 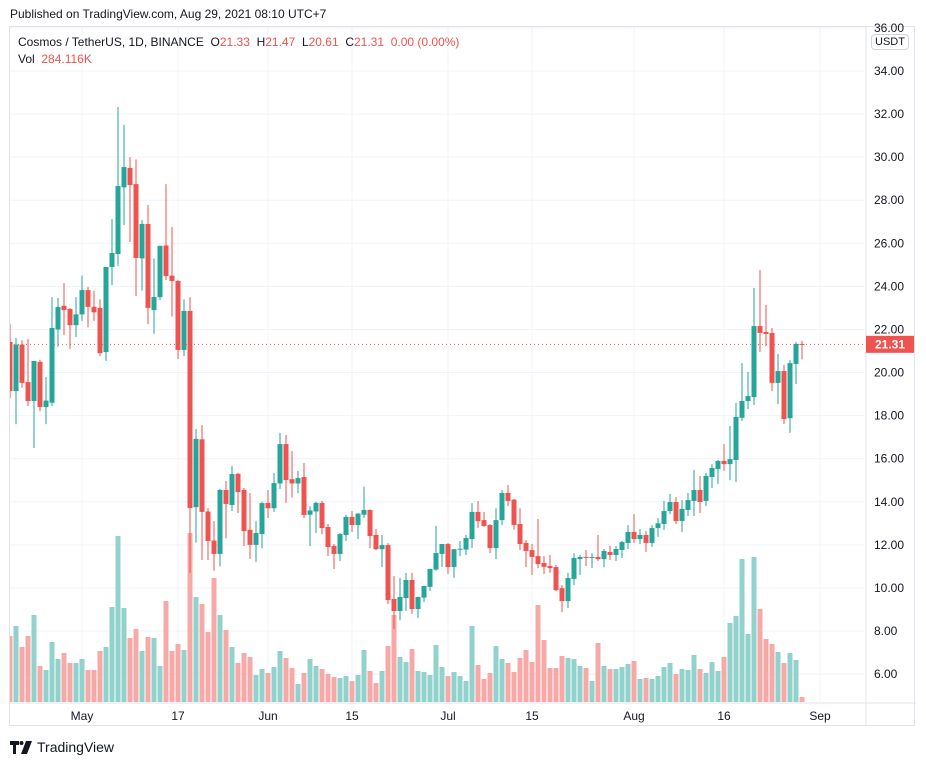 I want to click on footer-brand: TradingView, so click(x=76, y=747).